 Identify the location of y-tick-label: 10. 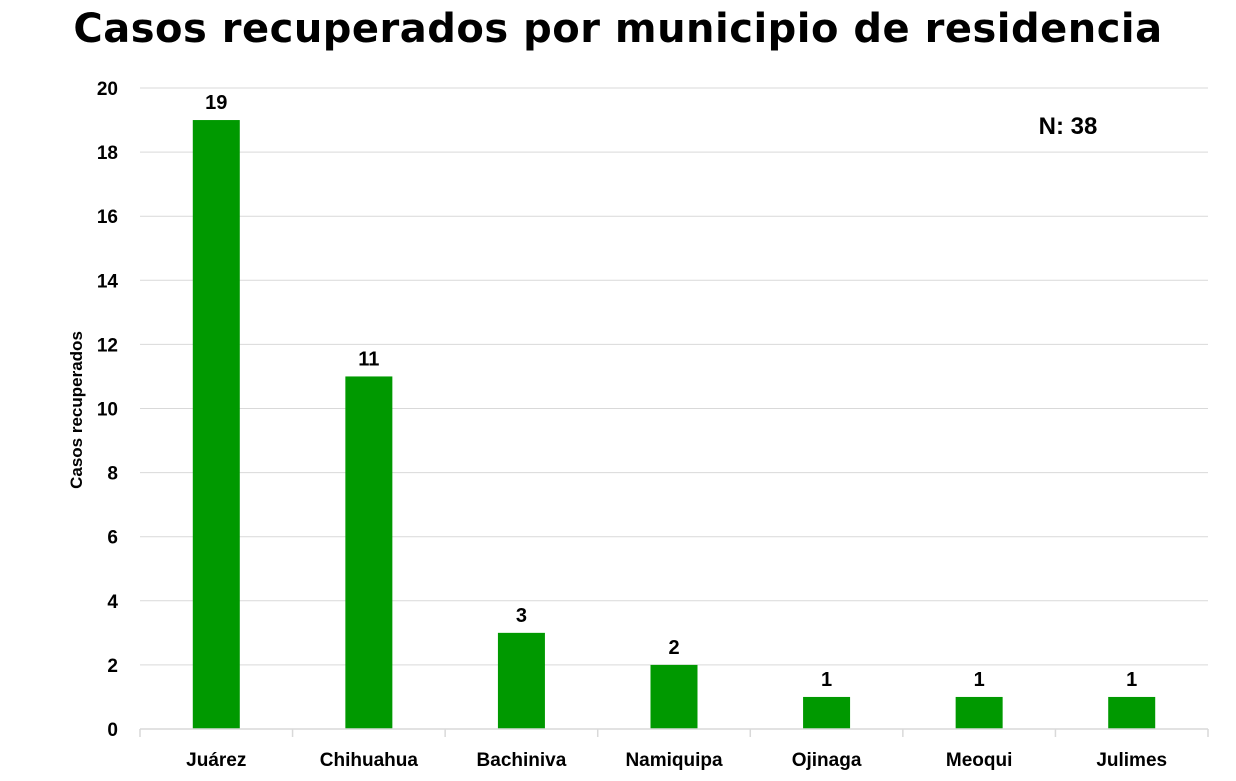
(107, 410).